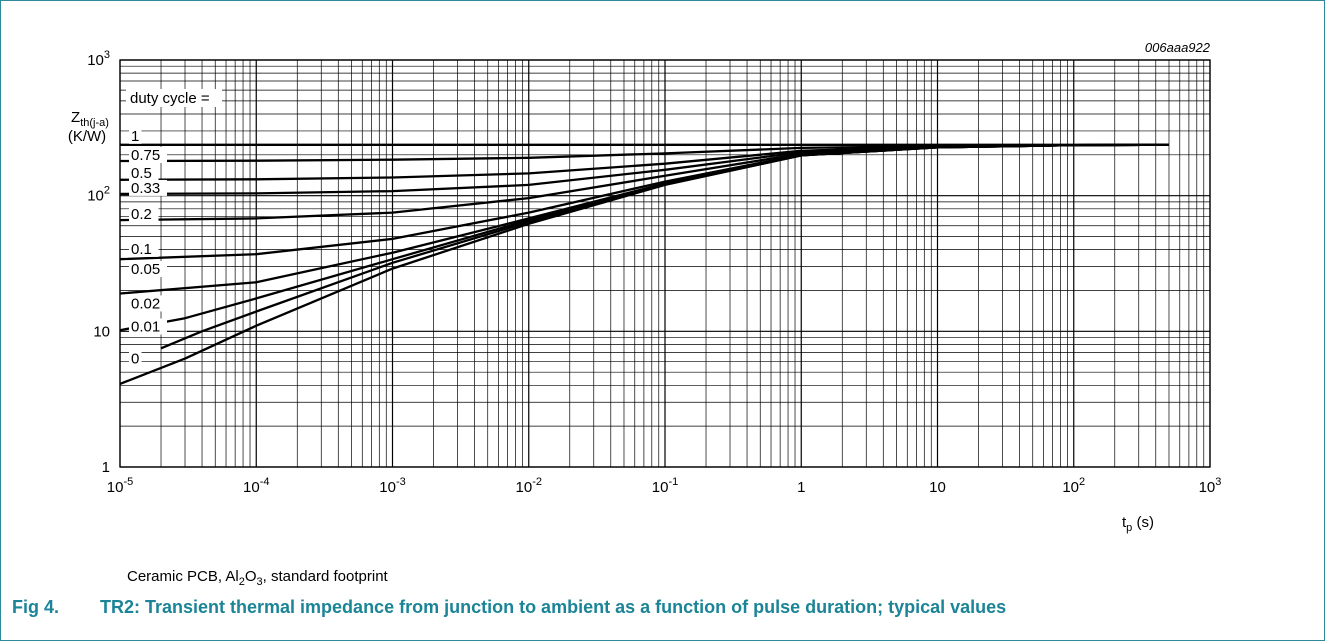  I want to click on series-label: 0.02, so click(145, 303).